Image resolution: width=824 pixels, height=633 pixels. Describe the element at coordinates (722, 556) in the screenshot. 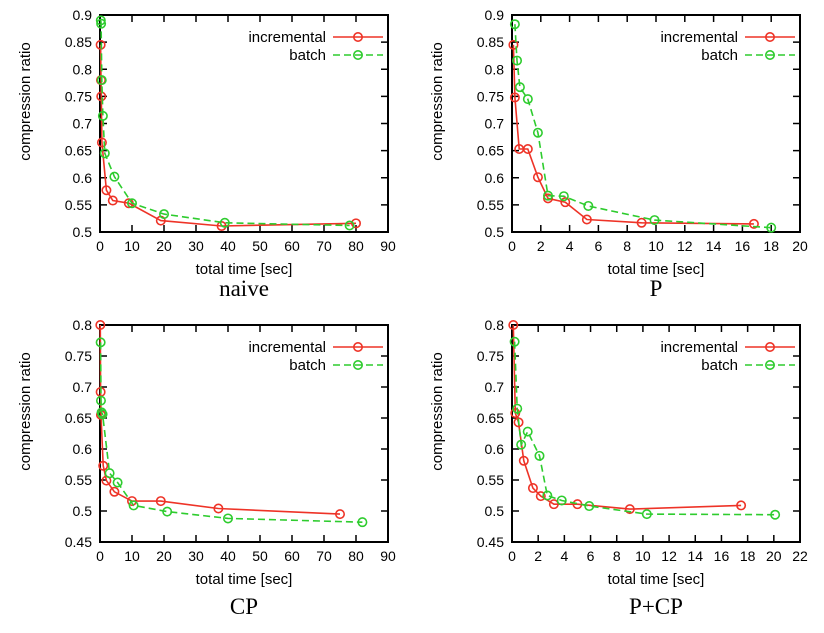

I see `x-tick-label: 16` at that location.